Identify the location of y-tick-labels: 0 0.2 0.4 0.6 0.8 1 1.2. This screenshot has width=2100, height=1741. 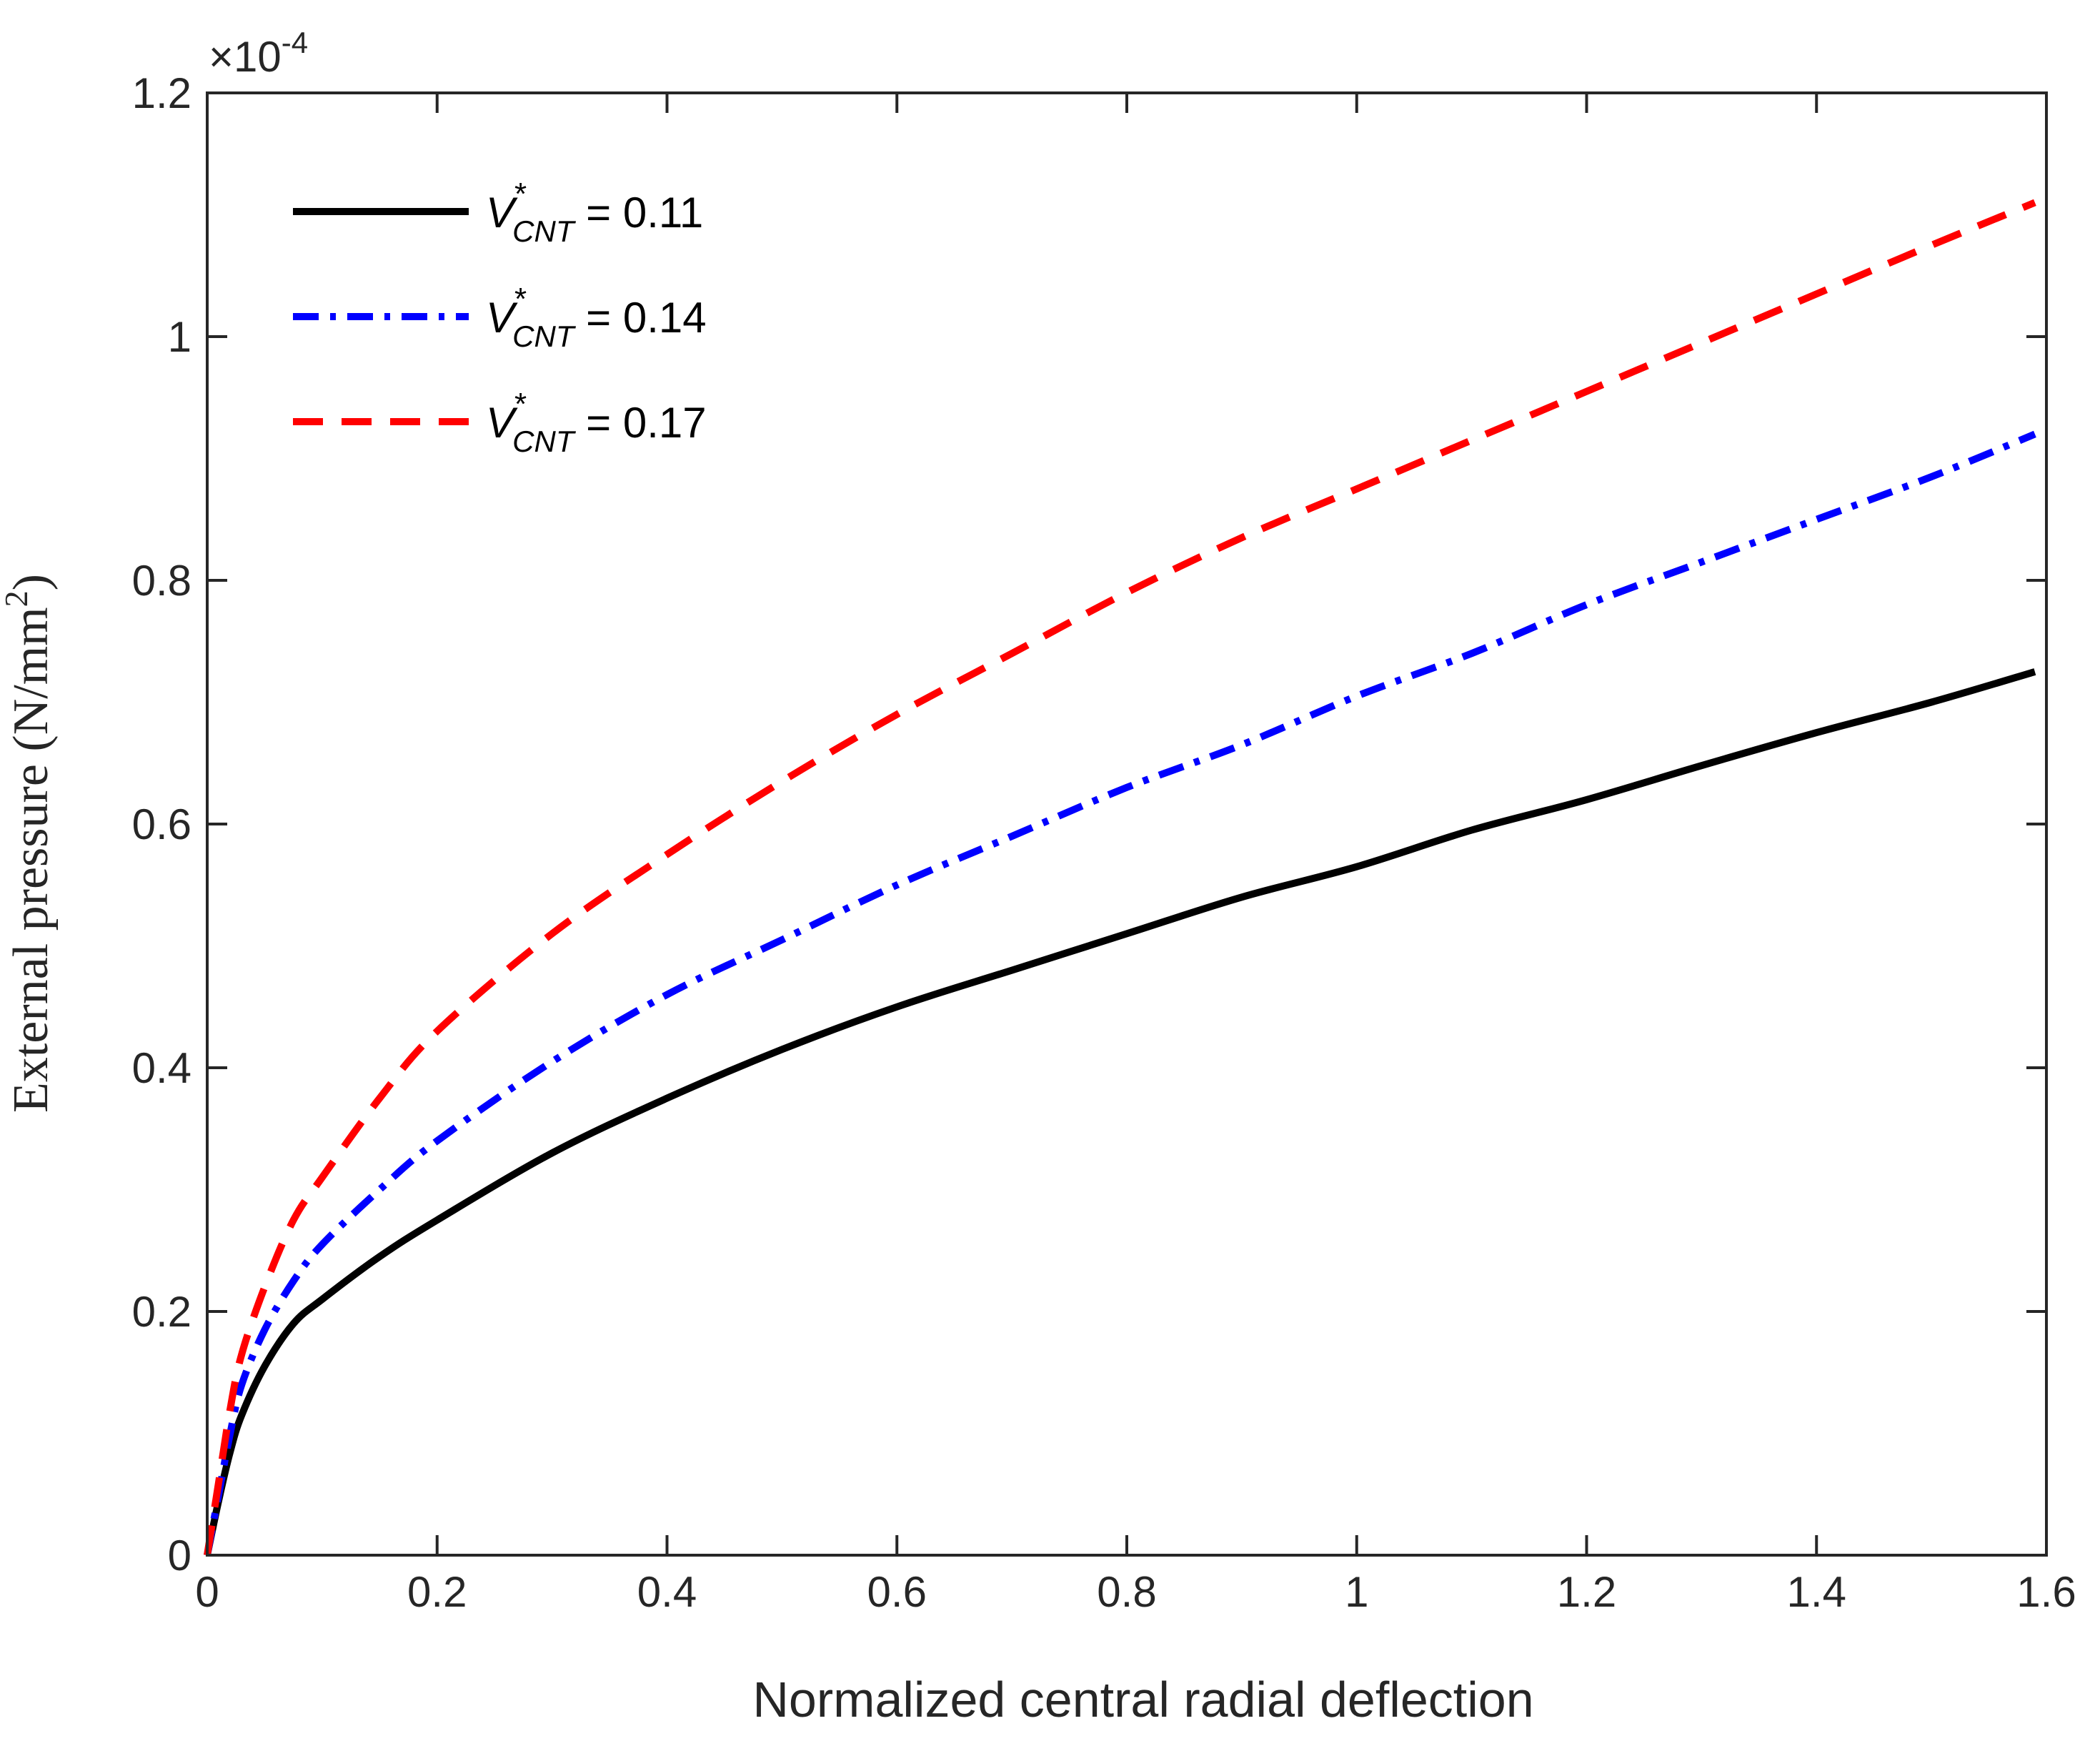
(161, 824).